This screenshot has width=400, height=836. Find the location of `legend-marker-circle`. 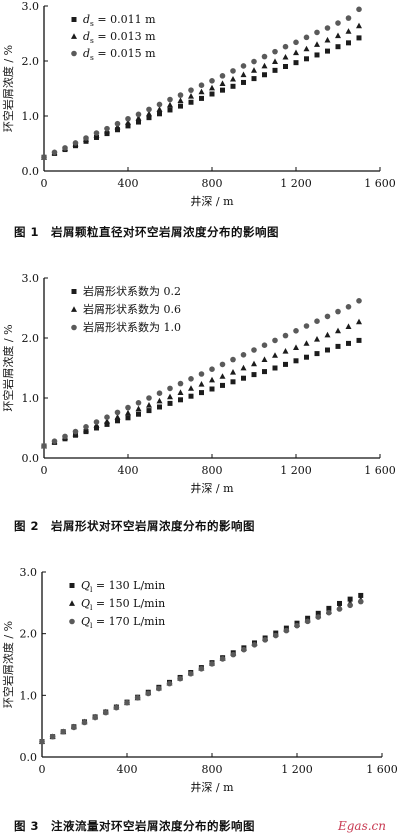

legend-marker-circle is located at coordinates (74, 327).